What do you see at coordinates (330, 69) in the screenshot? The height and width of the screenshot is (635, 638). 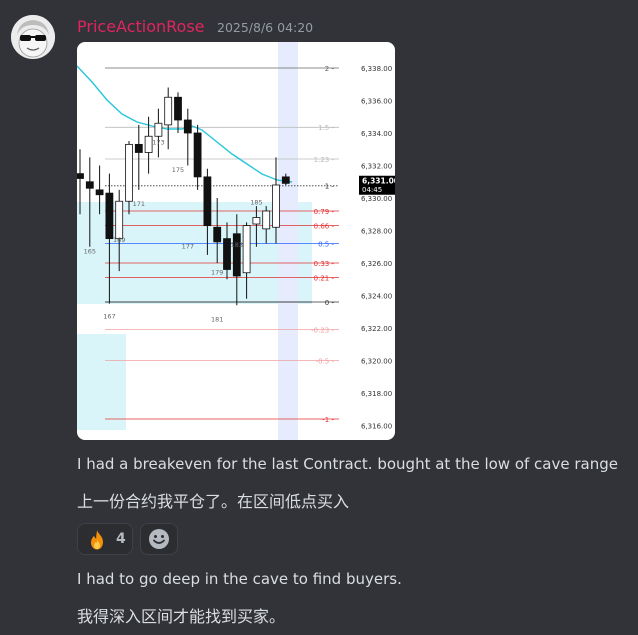 I see `fib-label: 2 -` at bounding box center [330, 69].